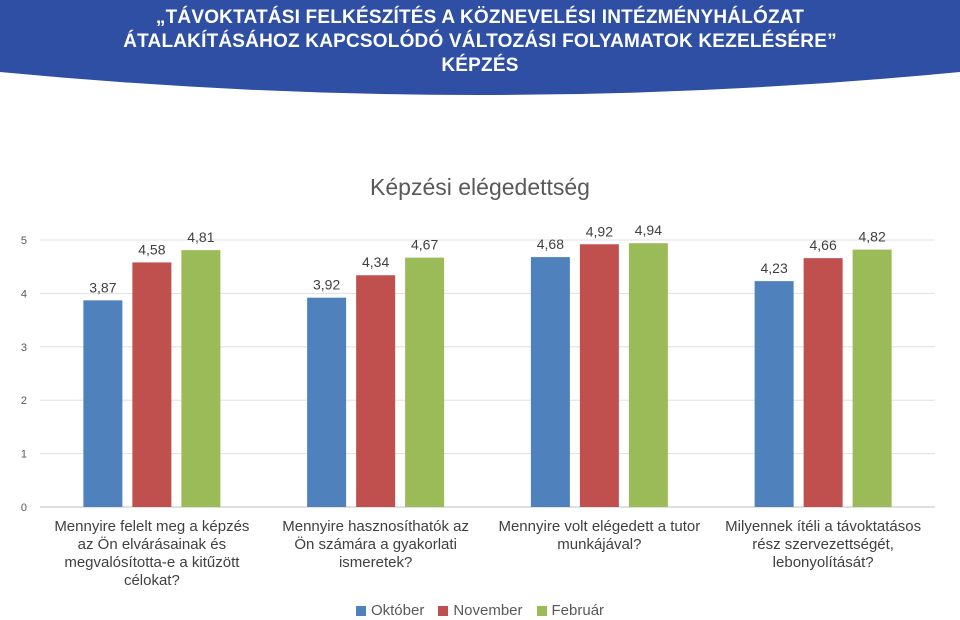 Image resolution: width=960 pixels, height=620 pixels. I want to click on legend-item: November, so click(480, 610).